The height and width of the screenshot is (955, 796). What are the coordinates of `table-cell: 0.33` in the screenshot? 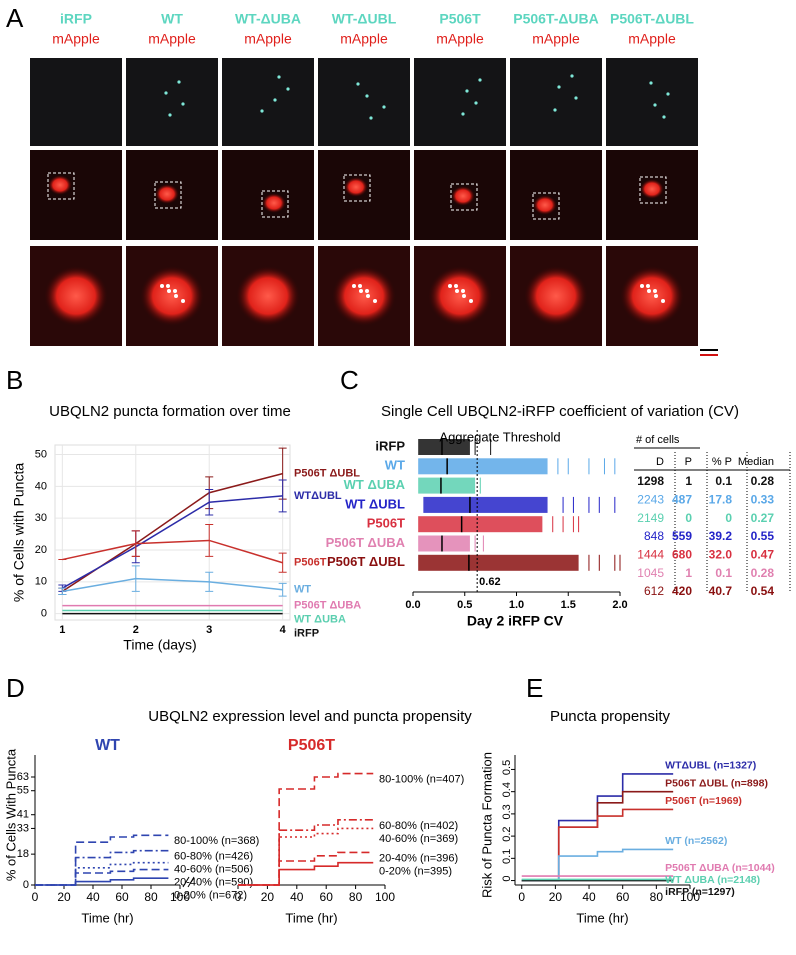 It's located at (763, 500).